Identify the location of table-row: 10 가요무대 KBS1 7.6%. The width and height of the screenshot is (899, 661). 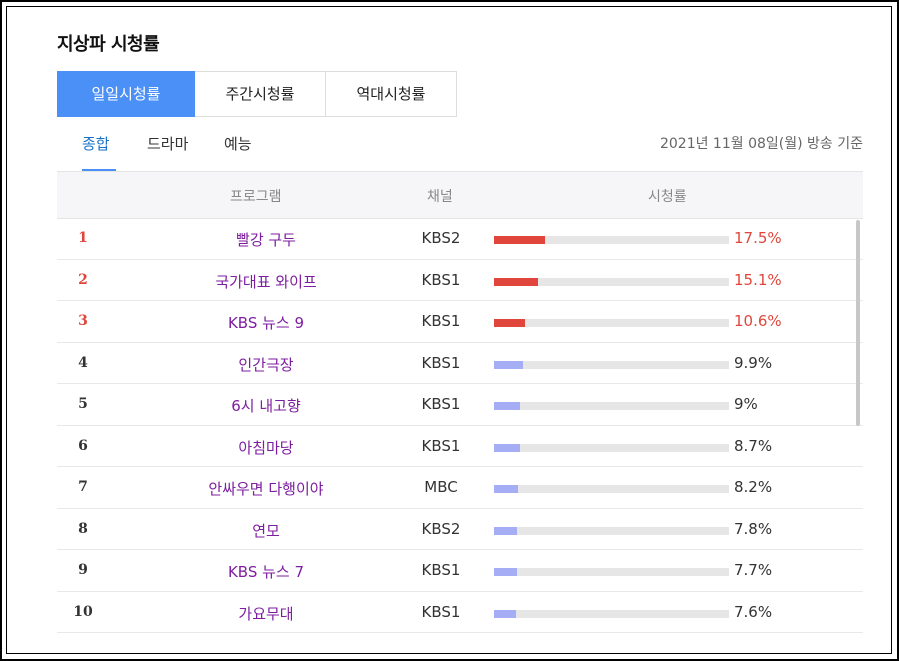
(460, 612).